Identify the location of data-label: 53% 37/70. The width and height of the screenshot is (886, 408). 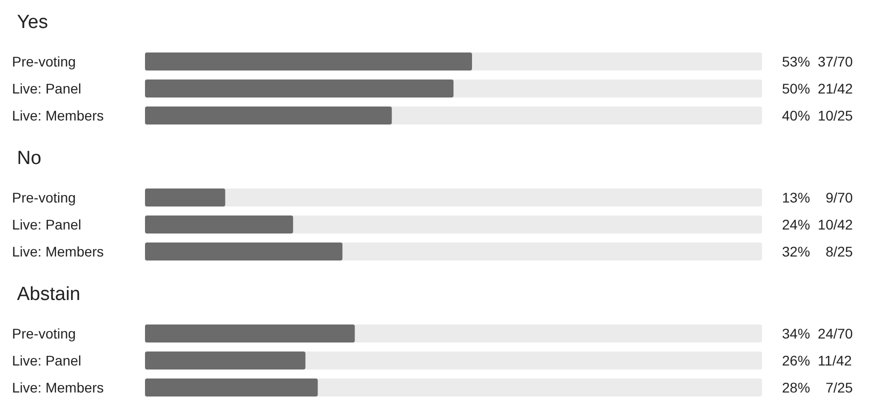
(818, 62).